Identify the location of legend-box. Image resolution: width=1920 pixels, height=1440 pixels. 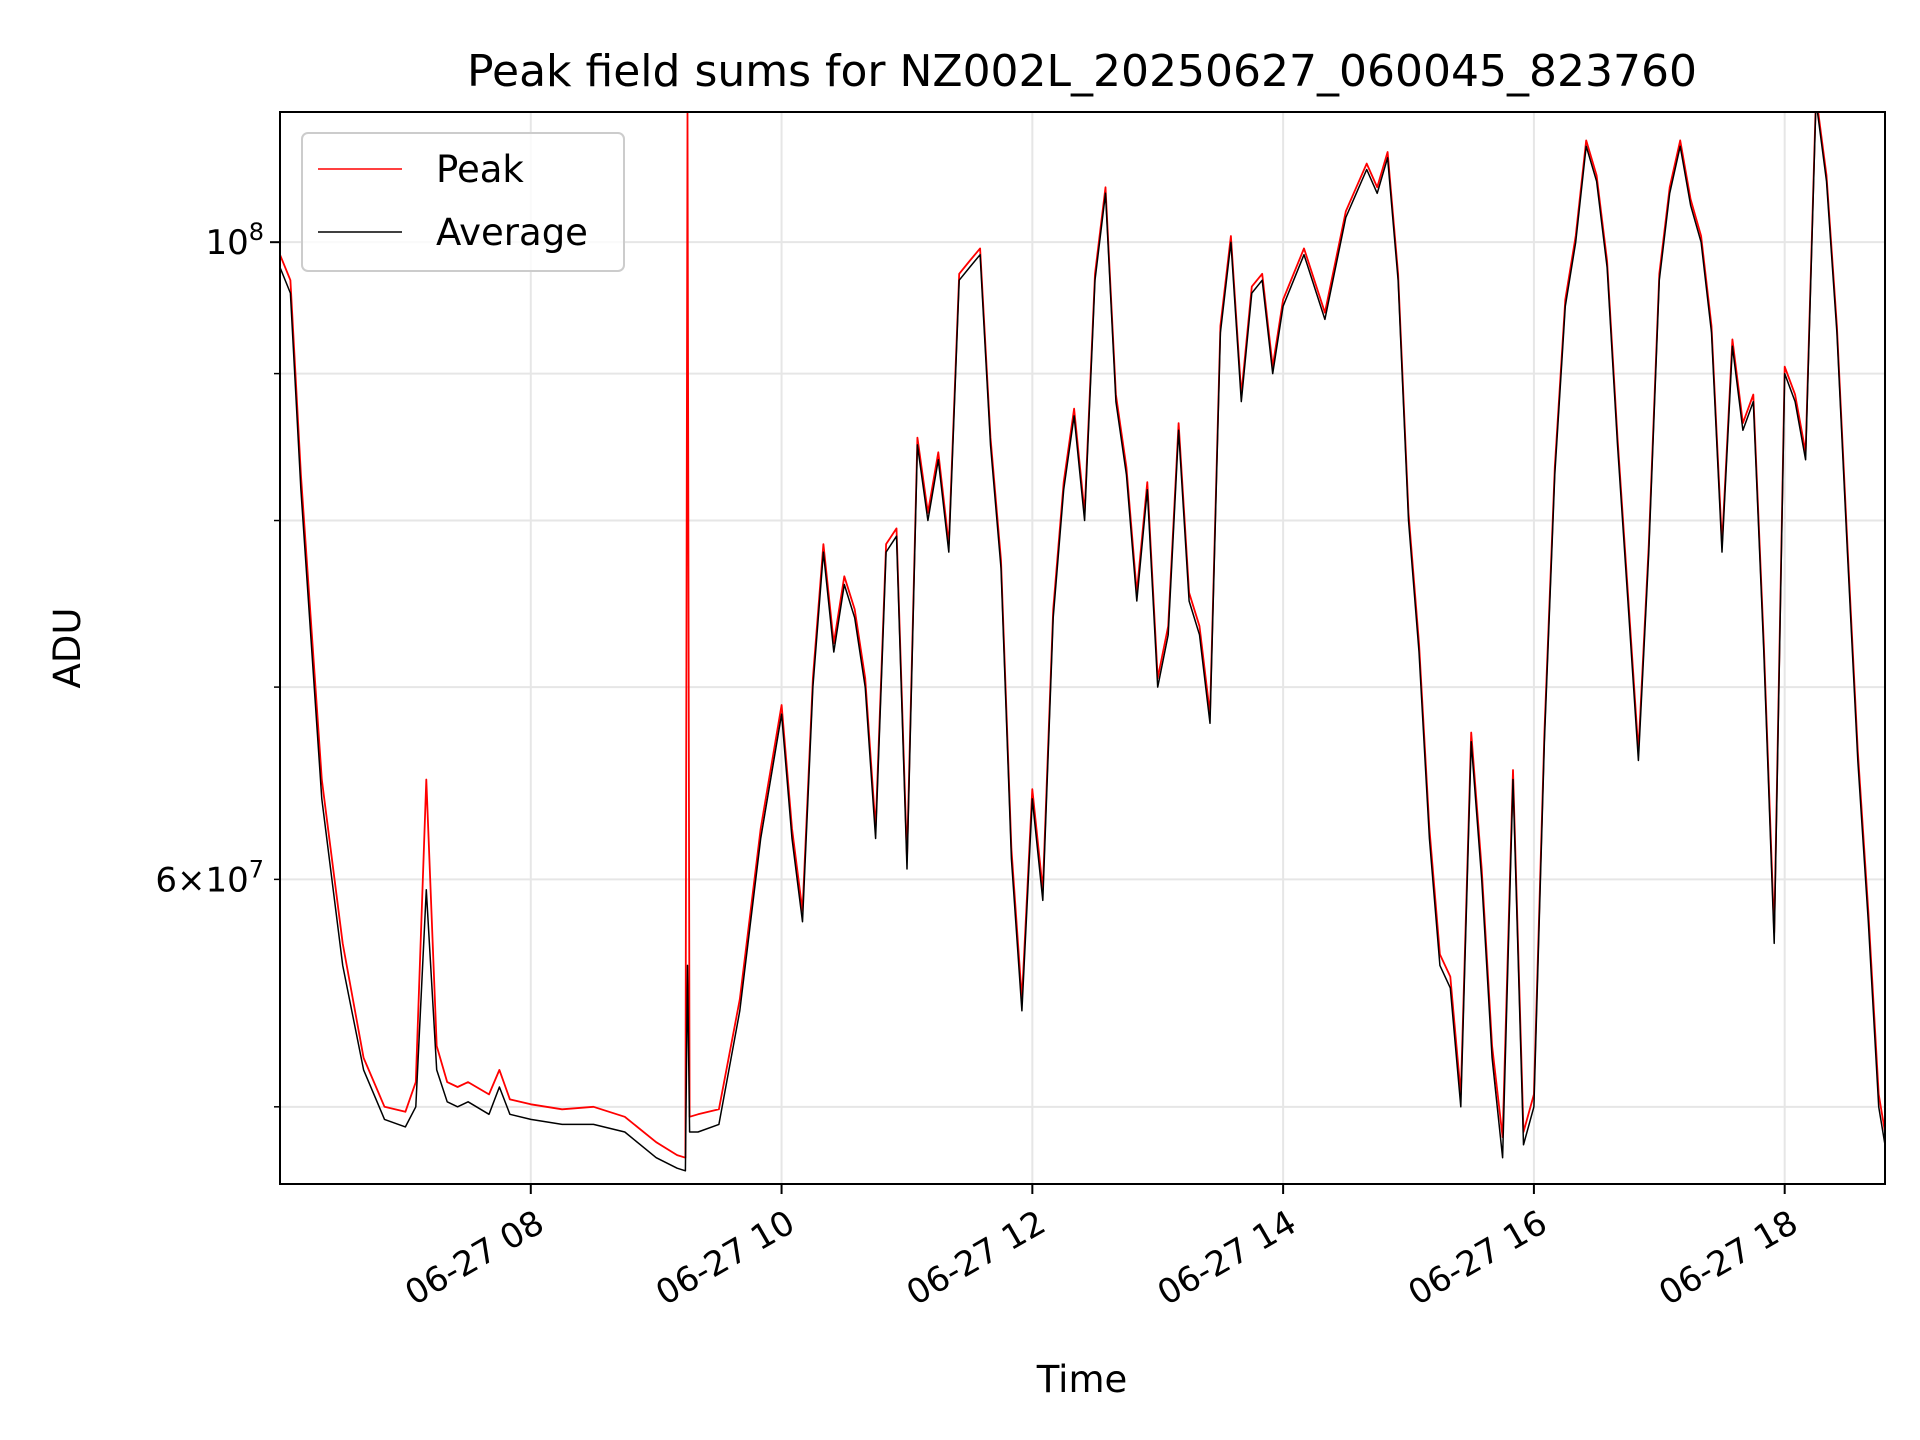
(463, 202).